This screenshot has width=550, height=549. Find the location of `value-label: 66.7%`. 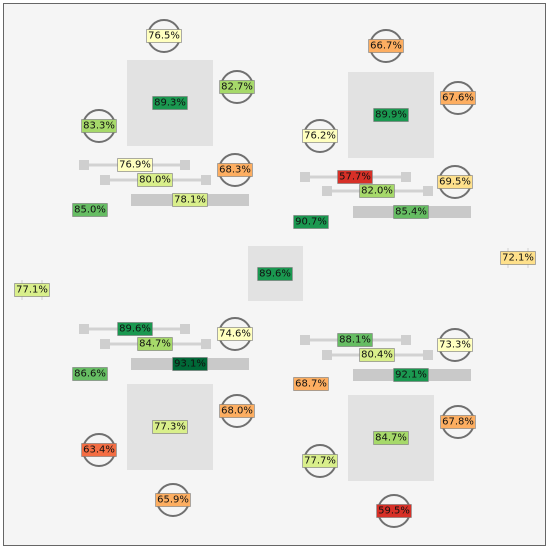

value-label: 66.7% is located at coordinates (386, 46).